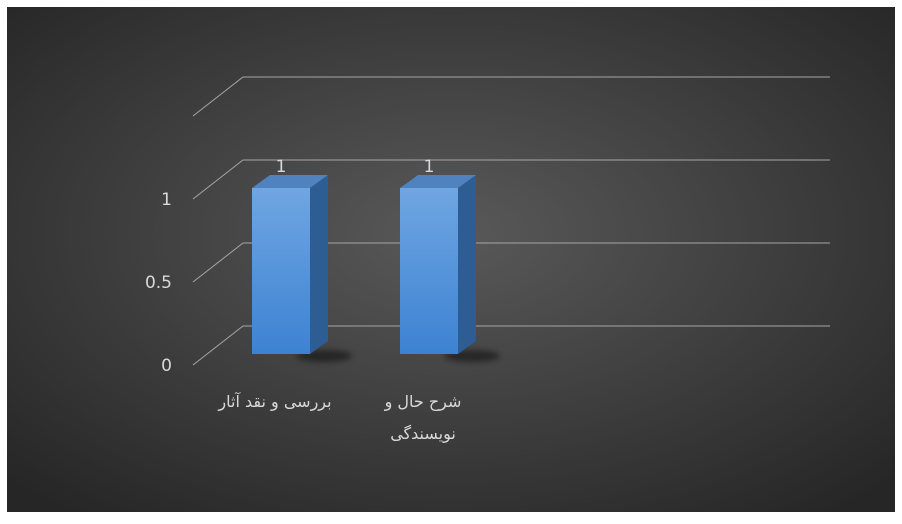 This screenshot has width=902, height=524. I want to click on bars, so click(364, 264).